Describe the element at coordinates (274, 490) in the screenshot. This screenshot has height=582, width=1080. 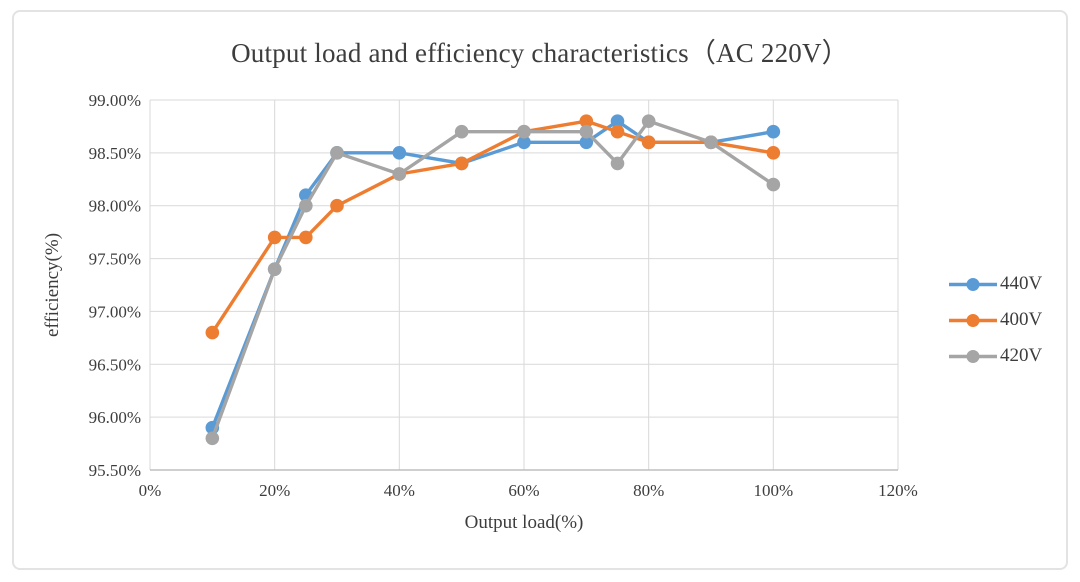
I see `x-tick-label: 20%` at that location.